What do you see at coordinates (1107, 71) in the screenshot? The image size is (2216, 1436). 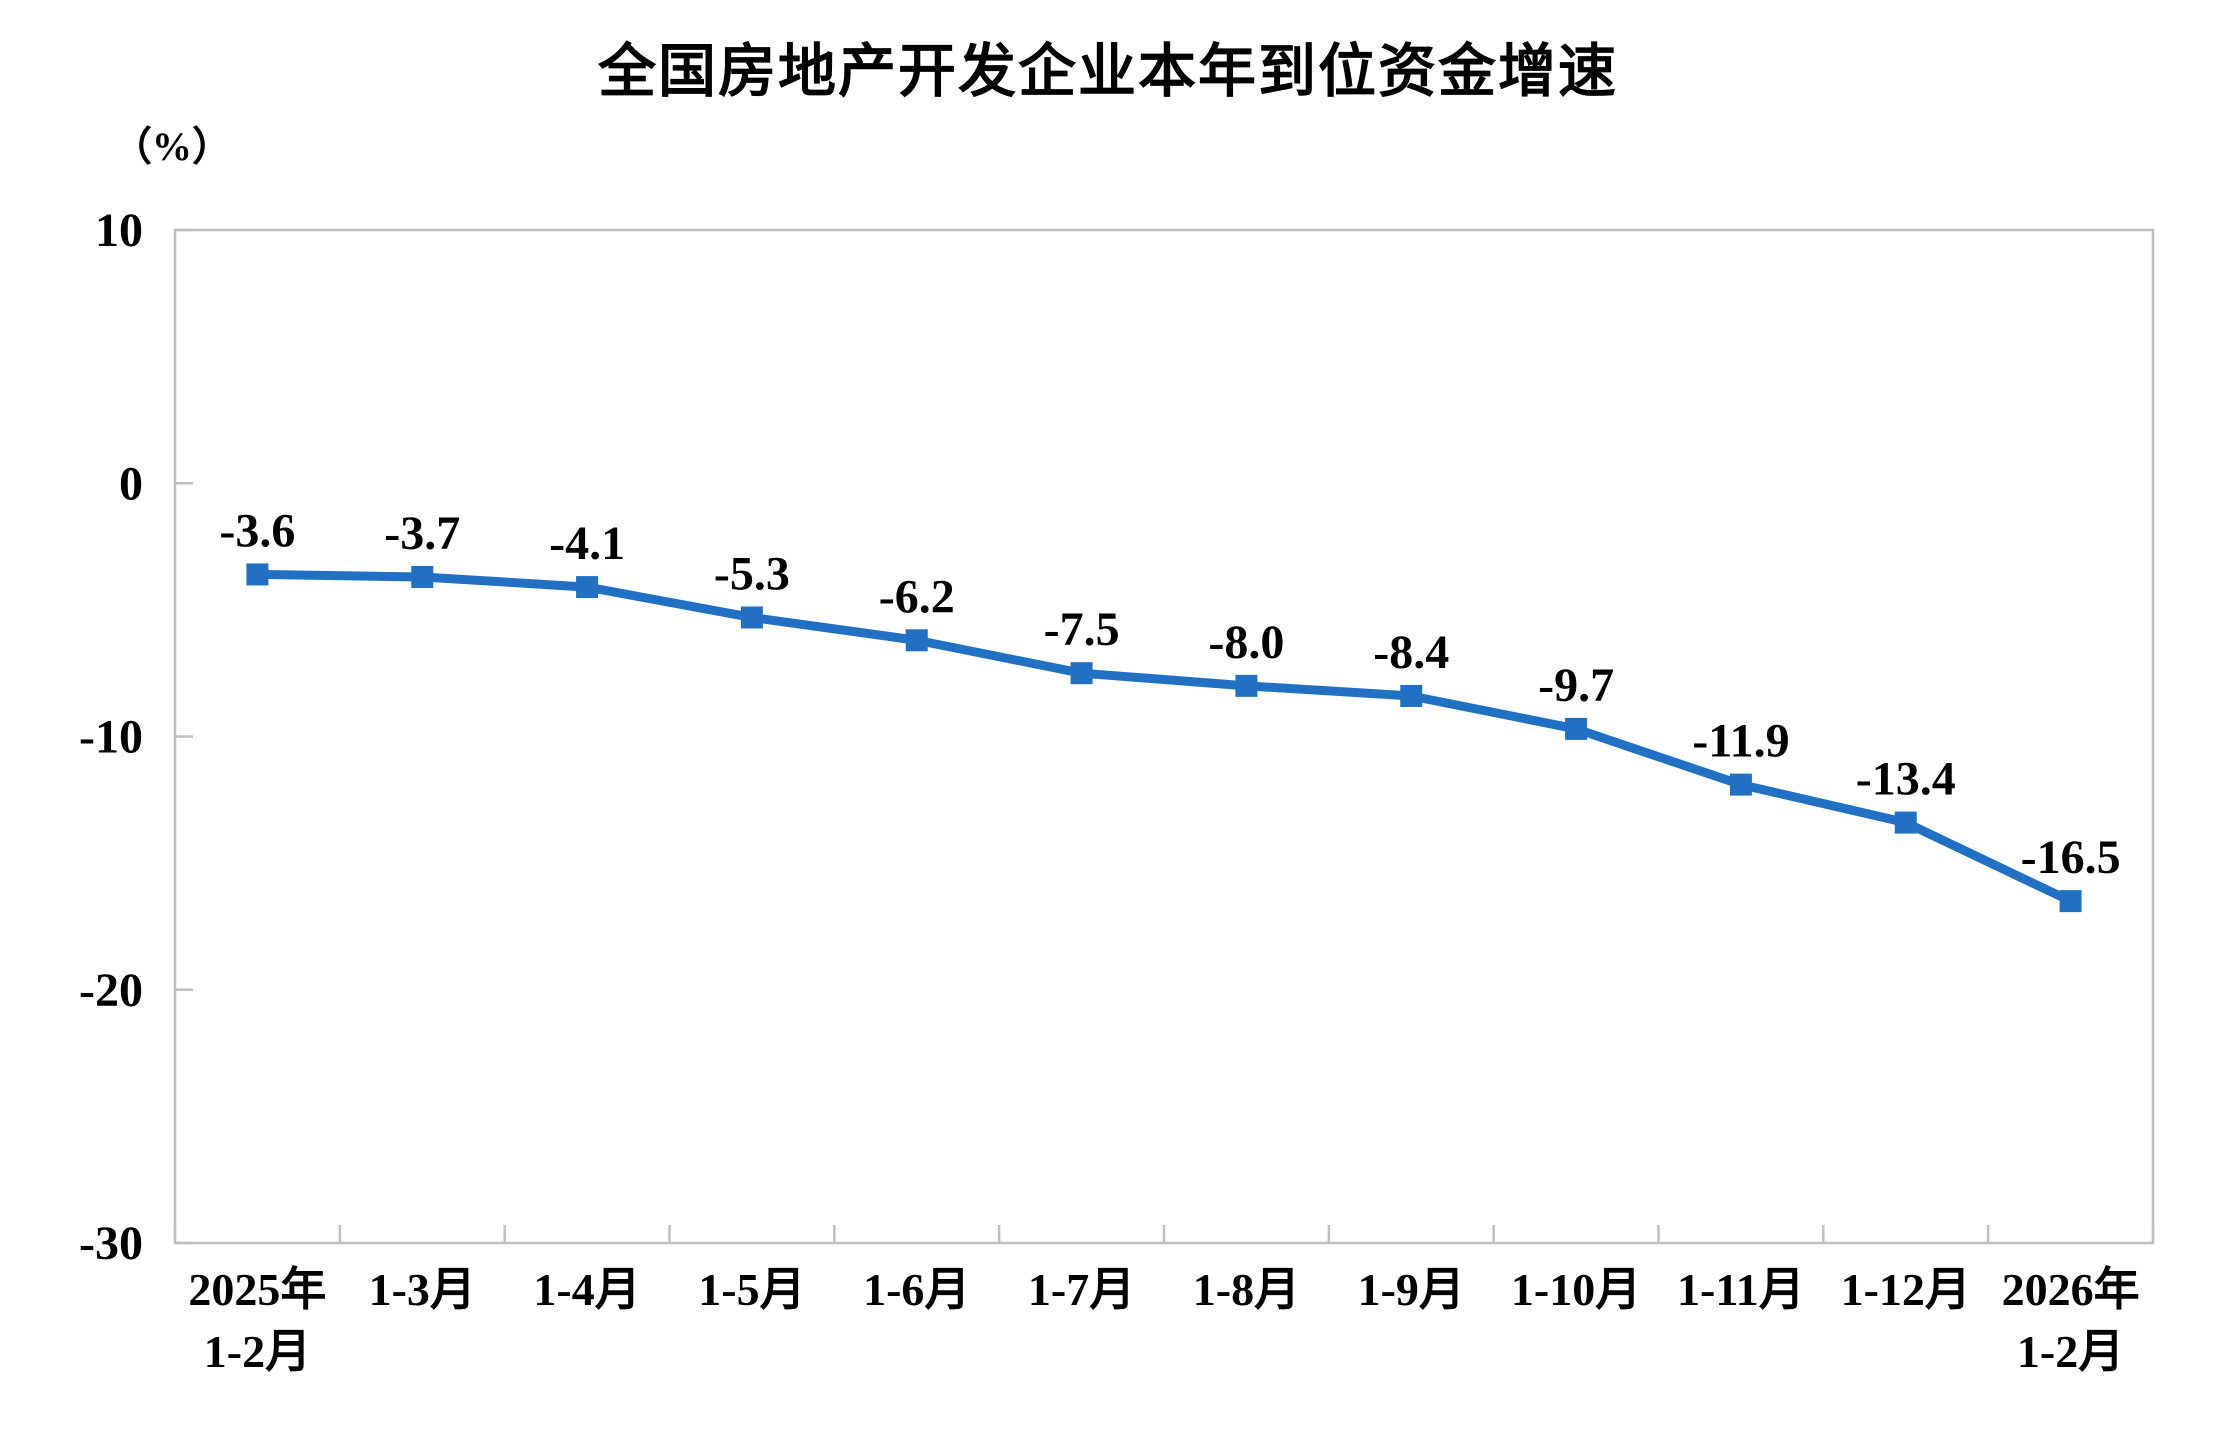 I see `chart-title: 全国房地产开发企业本年到位资金增速` at bounding box center [1107, 71].